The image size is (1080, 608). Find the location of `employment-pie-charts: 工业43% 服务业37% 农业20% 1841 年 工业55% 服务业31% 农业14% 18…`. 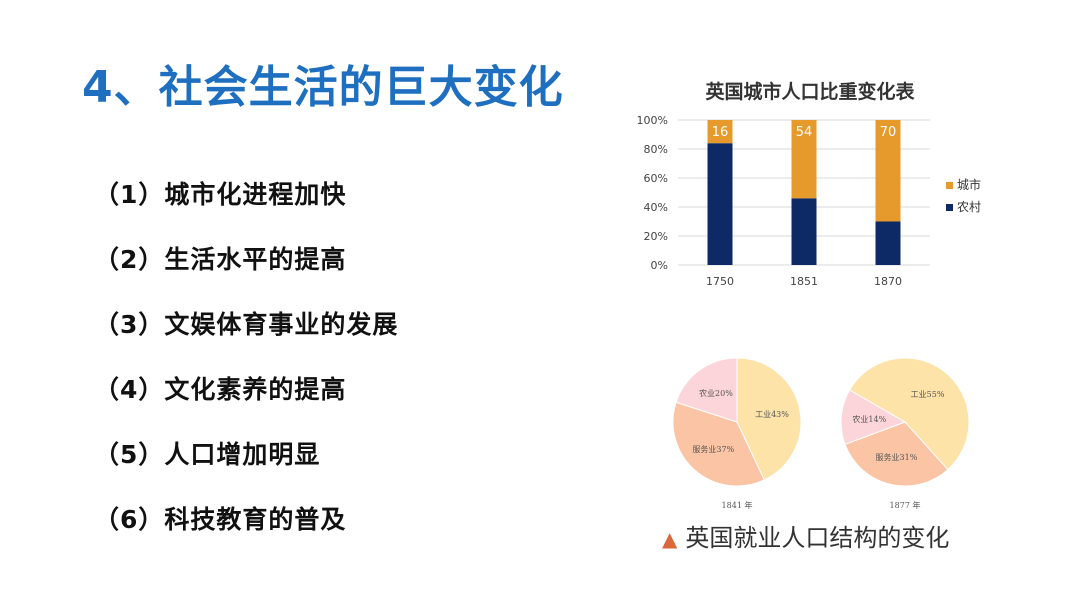

employment-pie-charts: 工业43% 服务业37% 农业20% 1841 年 工业55% 服务业31% 农业14% 18… is located at coordinates (821, 433).